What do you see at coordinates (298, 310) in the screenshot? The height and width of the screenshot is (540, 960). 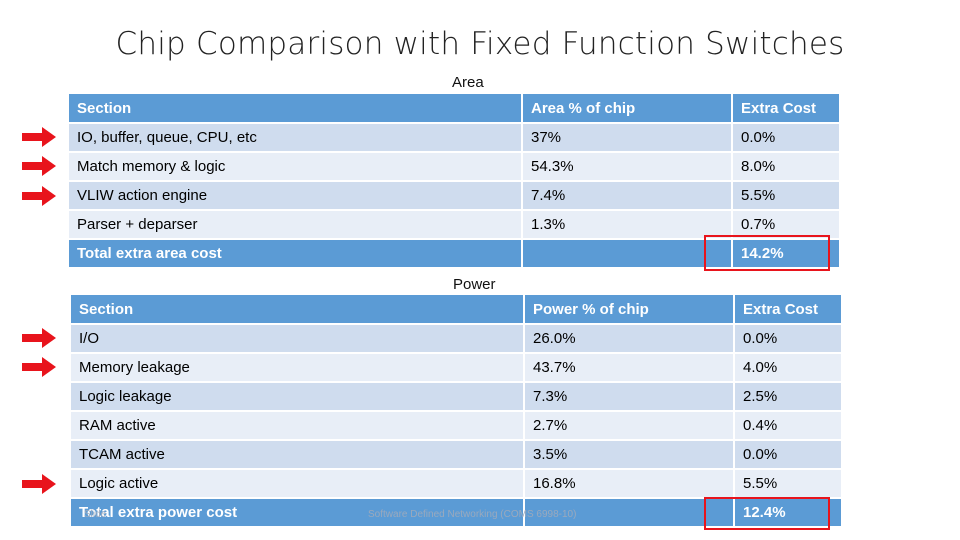 I see `power-header-section: Section` at bounding box center [298, 310].